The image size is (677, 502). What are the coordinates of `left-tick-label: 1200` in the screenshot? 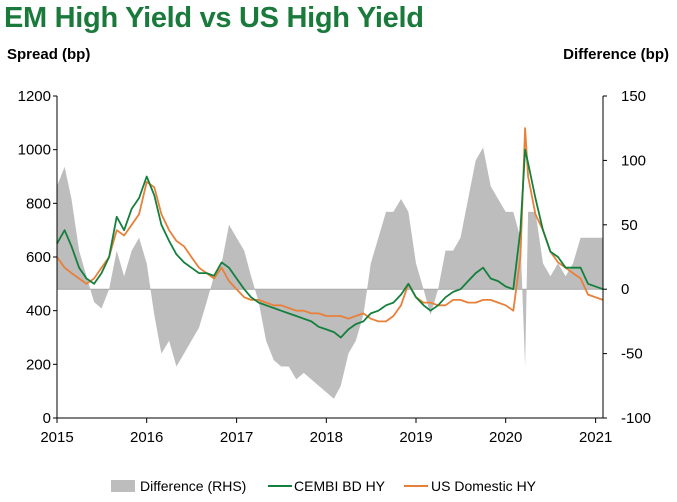 It's located at (34, 96).